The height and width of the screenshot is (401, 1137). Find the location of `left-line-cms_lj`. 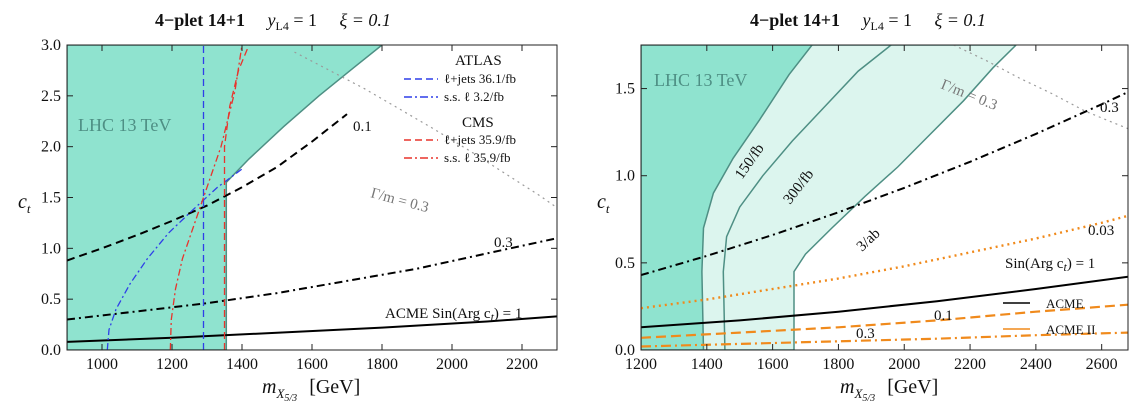

left-line-cms_lj is located at coordinates (236, 197).